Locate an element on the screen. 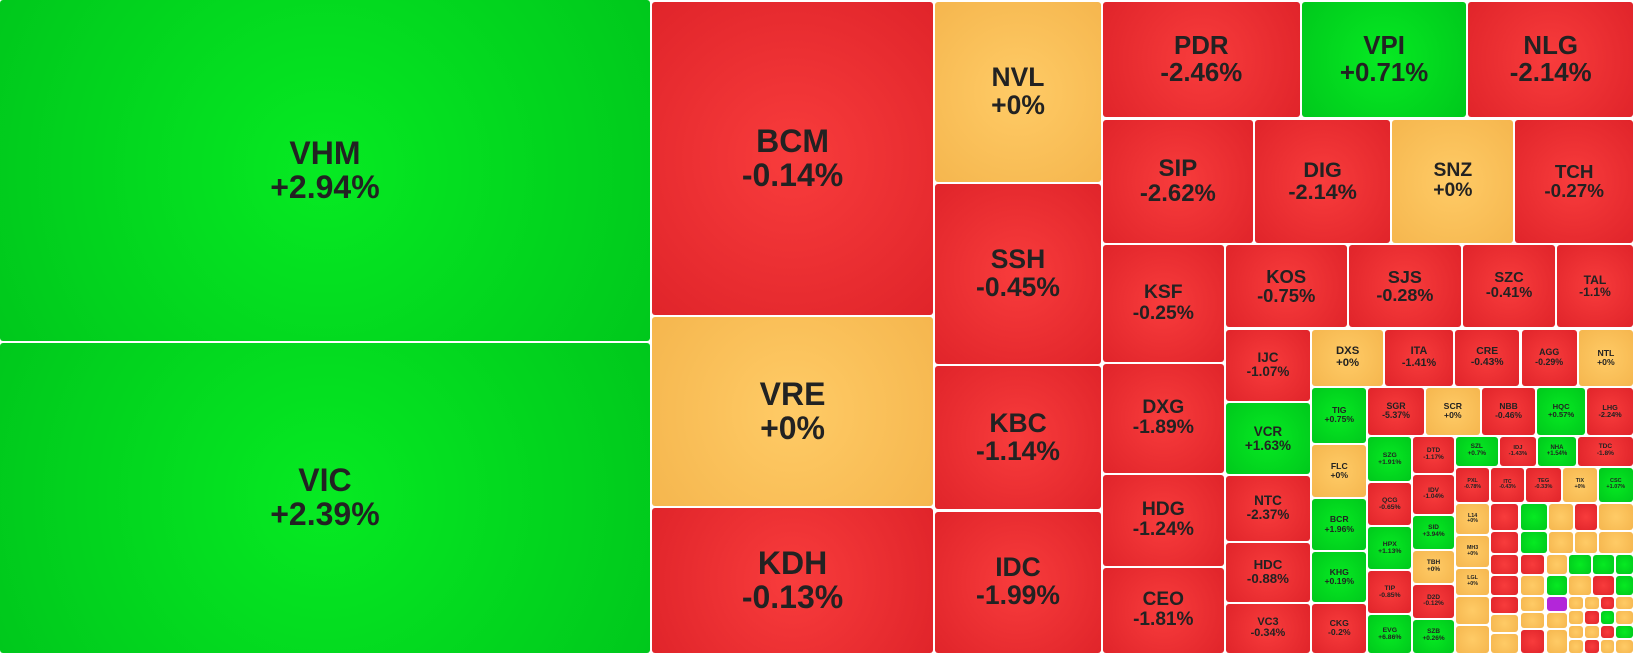 The width and height of the screenshot is (1633, 655). stock-tile: EVG +6.86% is located at coordinates (1390, 634).